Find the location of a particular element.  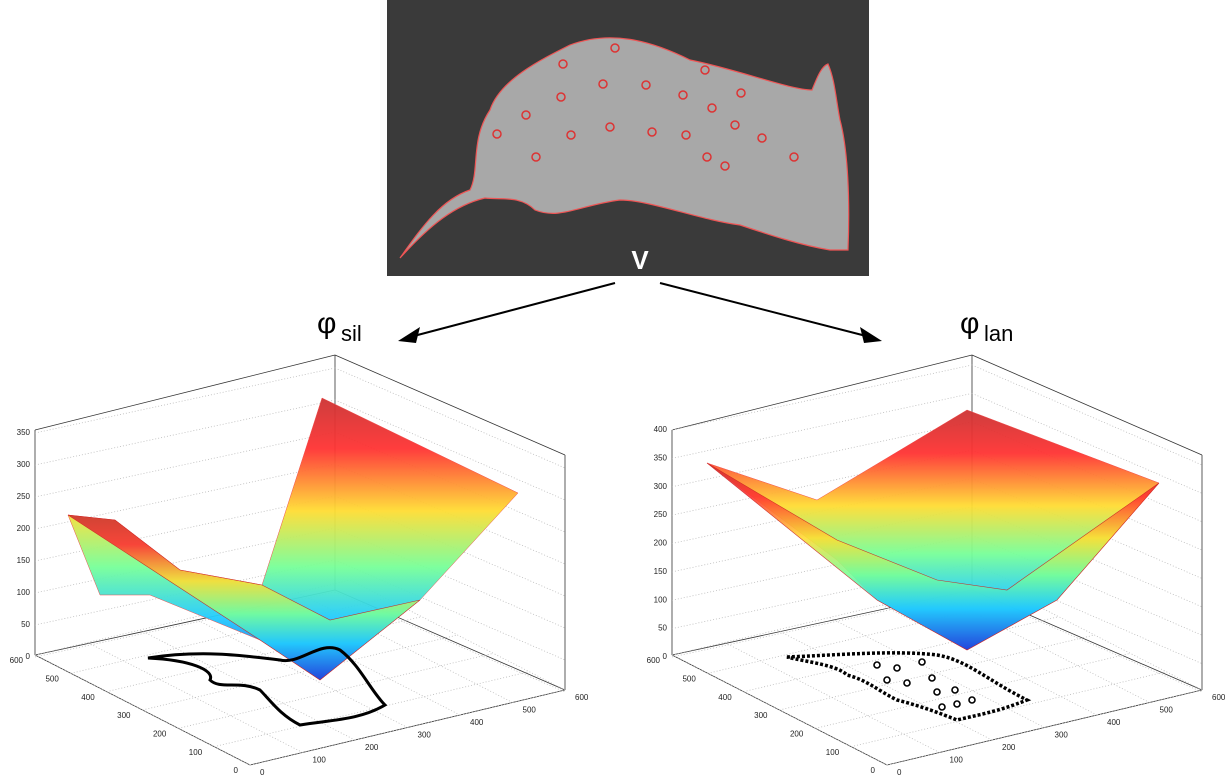

image-label: V is located at coordinates (640, 260).